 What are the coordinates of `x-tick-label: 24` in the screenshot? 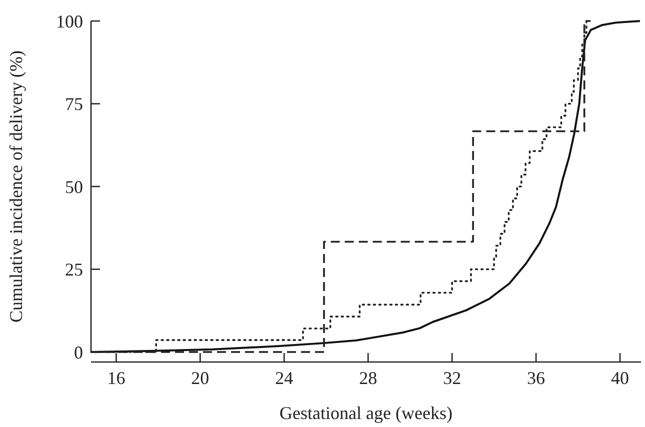 It's located at (284, 378).